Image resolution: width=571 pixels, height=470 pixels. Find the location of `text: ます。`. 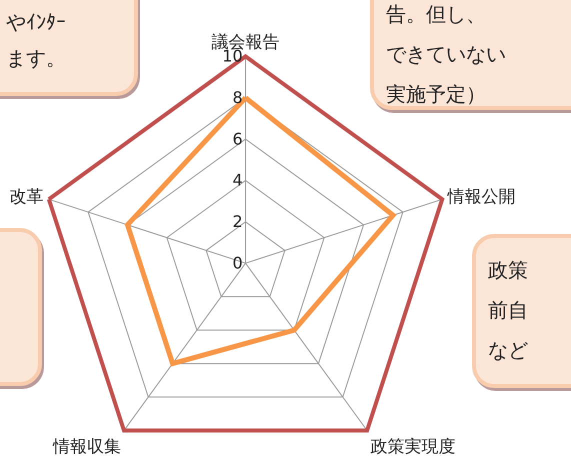

text: ます。 is located at coordinates (36, 58).